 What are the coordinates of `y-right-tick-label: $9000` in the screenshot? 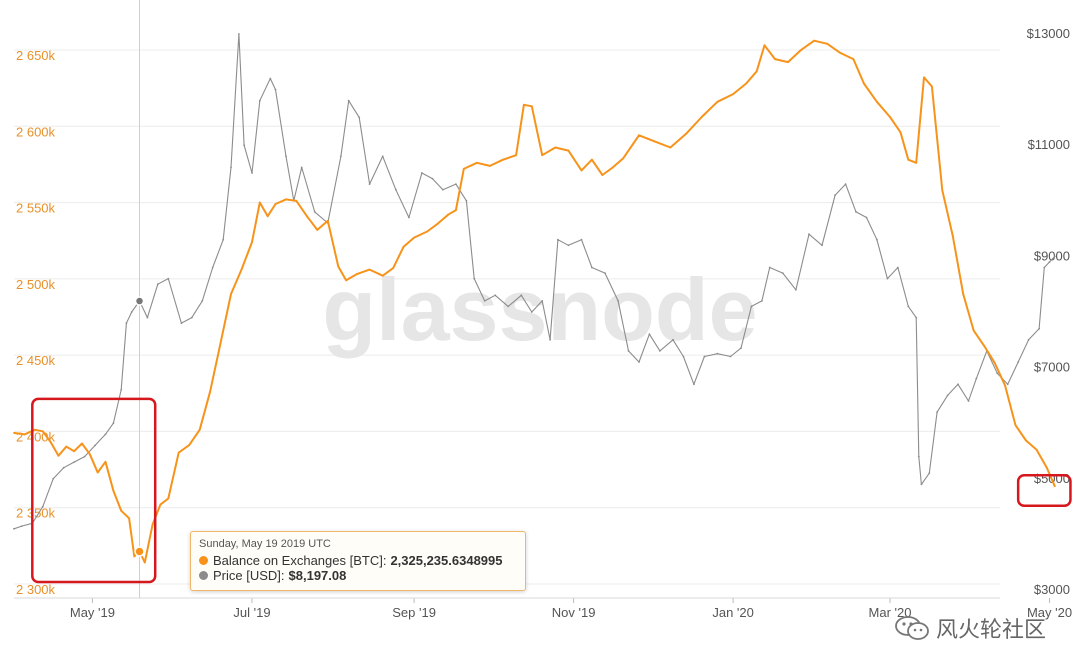 It's located at (1052, 255).